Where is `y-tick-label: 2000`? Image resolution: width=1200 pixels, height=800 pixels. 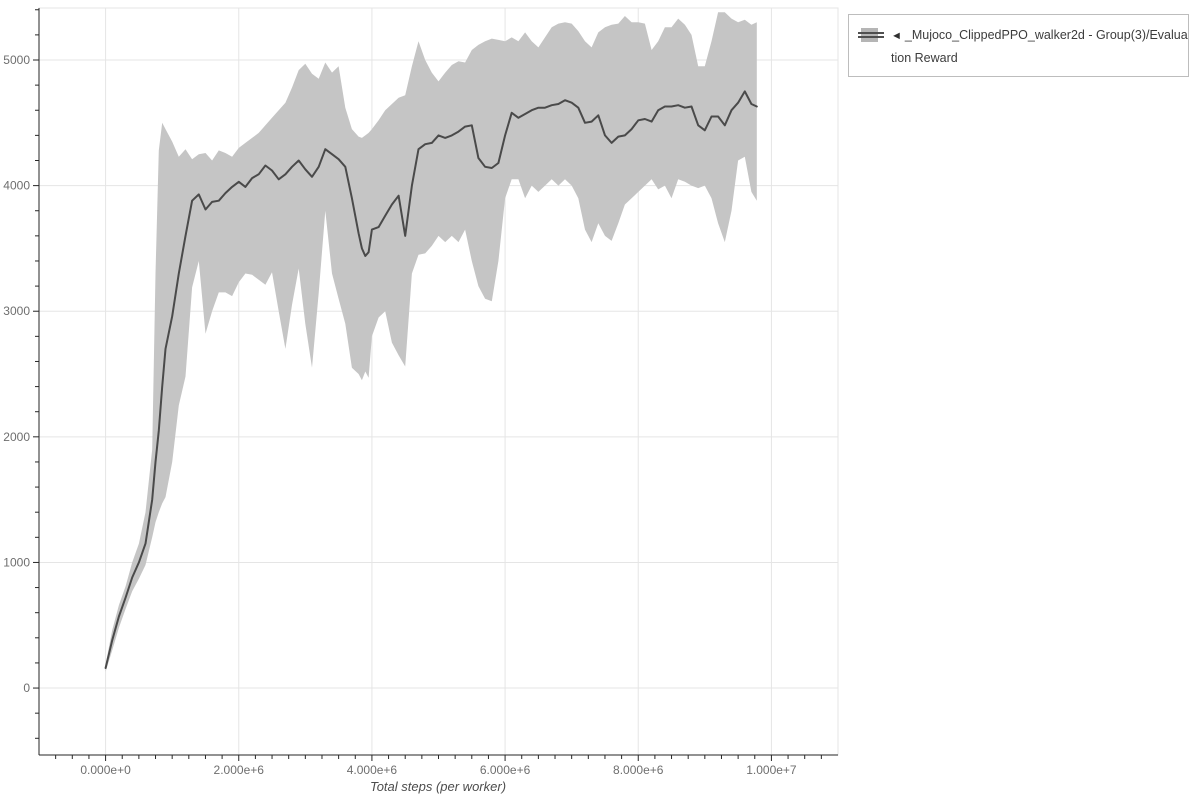
y-tick-label: 2000 is located at coordinates (16, 437).